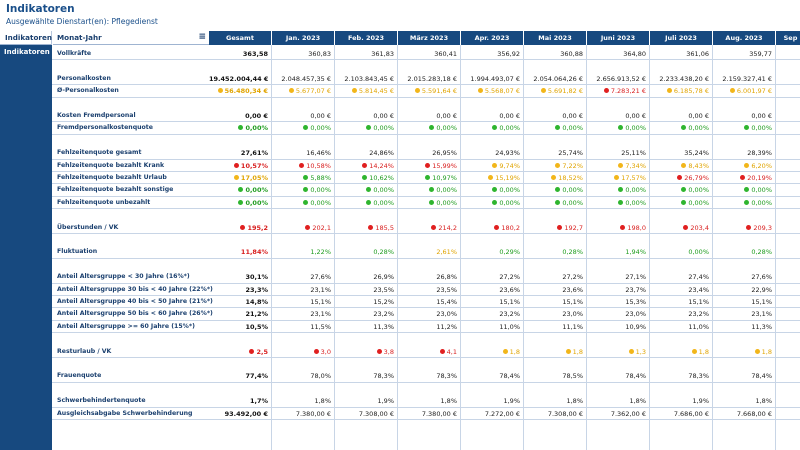 The height and width of the screenshot is (450, 800). Describe the element at coordinates (104, 202) in the screenshot. I see `row-label: Fehlzeitenquote unbezahlt` at that location.